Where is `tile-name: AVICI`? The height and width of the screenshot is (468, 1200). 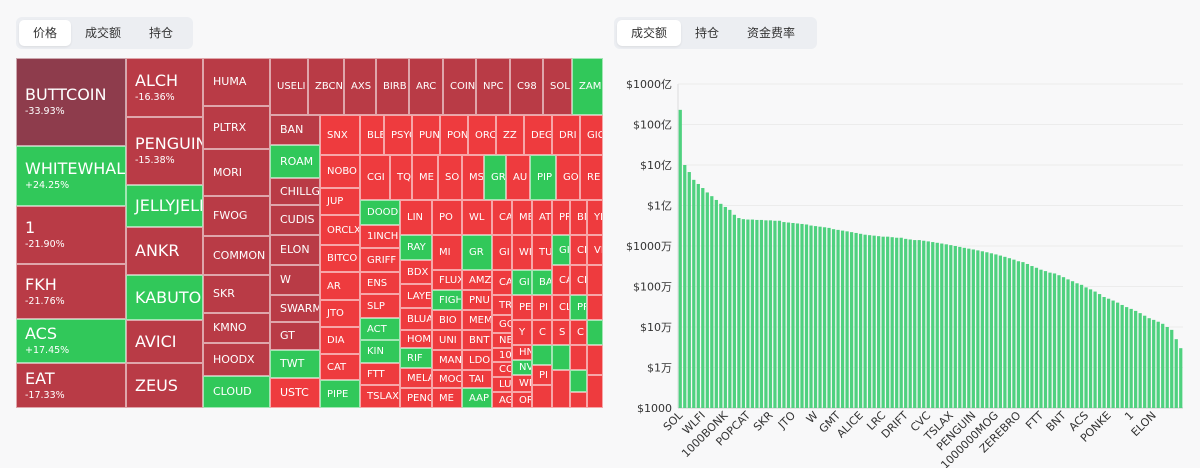
tile-name: AVICI is located at coordinates (156, 341).